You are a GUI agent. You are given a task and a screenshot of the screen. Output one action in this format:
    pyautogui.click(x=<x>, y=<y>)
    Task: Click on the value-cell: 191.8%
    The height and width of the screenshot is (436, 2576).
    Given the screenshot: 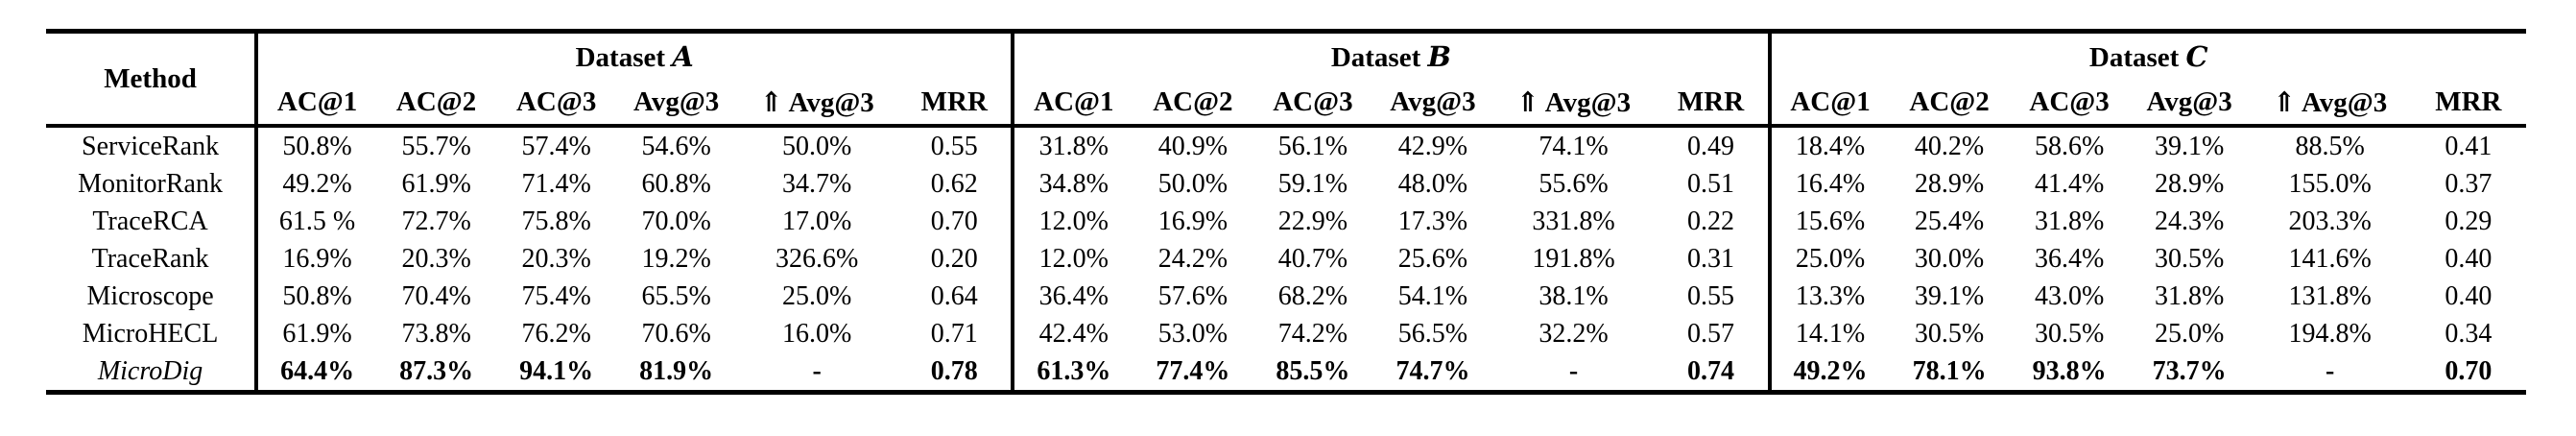 What is the action you would take?
    pyautogui.click(x=1573, y=258)
    